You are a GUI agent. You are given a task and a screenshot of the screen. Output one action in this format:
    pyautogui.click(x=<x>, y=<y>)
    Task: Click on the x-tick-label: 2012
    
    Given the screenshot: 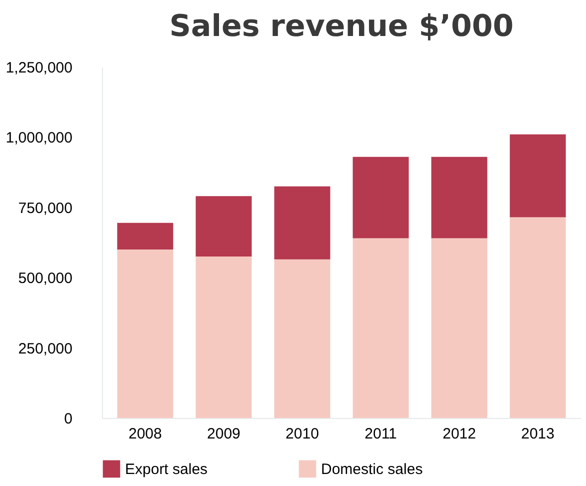 What is the action you would take?
    pyautogui.click(x=459, y=434)
    